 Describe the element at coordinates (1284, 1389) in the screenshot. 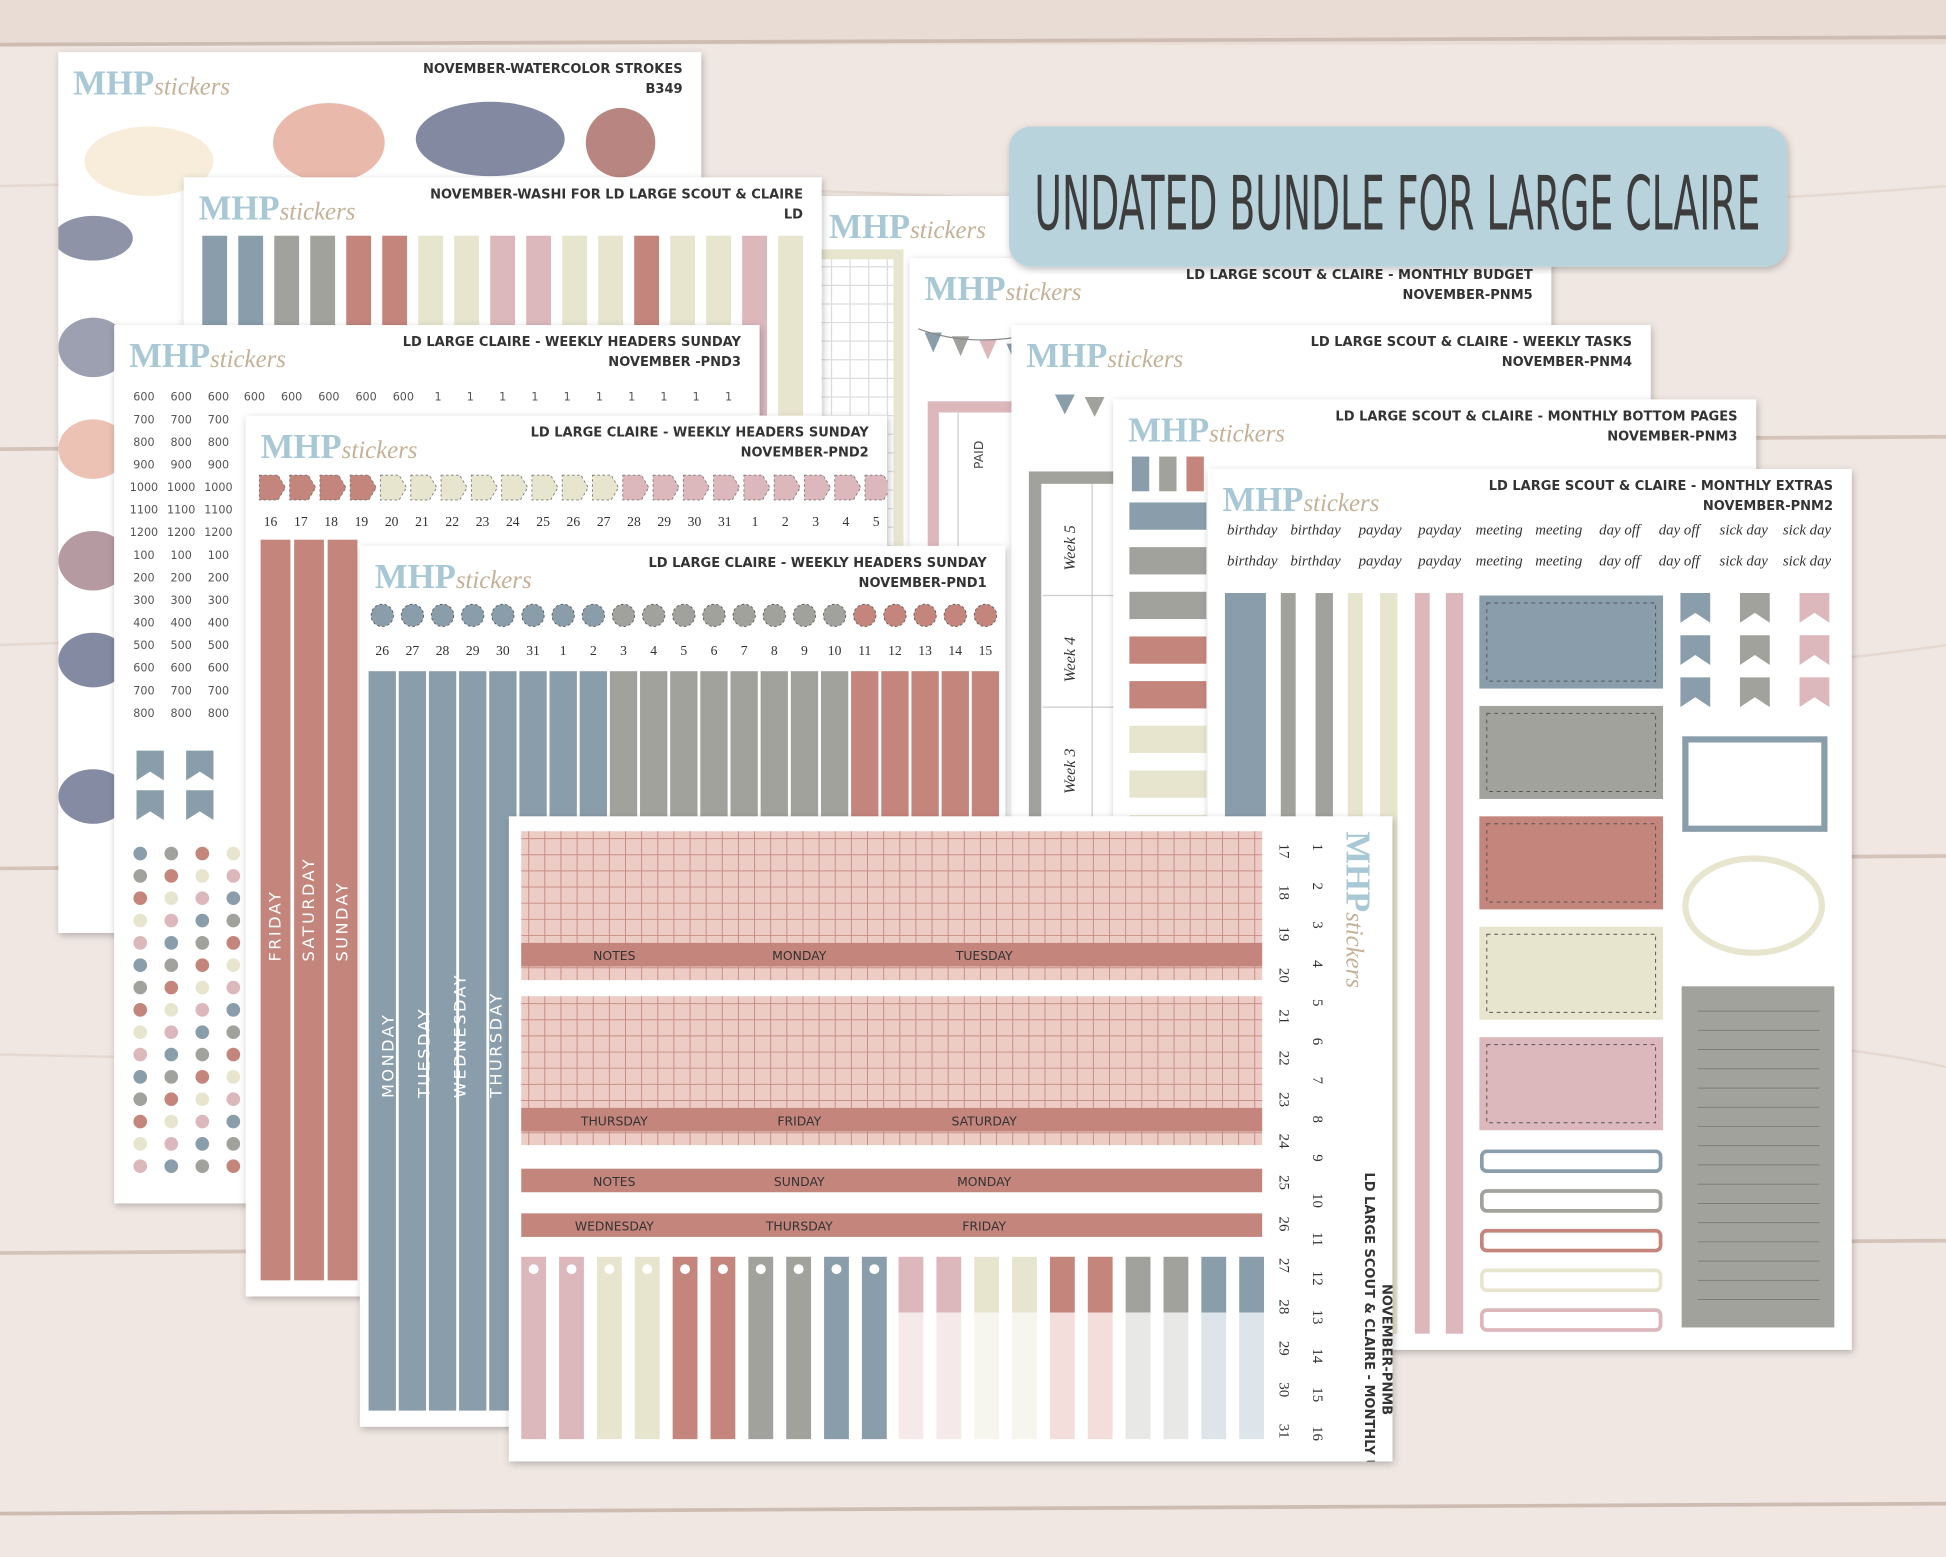

I see `date-a: 30` at that location.